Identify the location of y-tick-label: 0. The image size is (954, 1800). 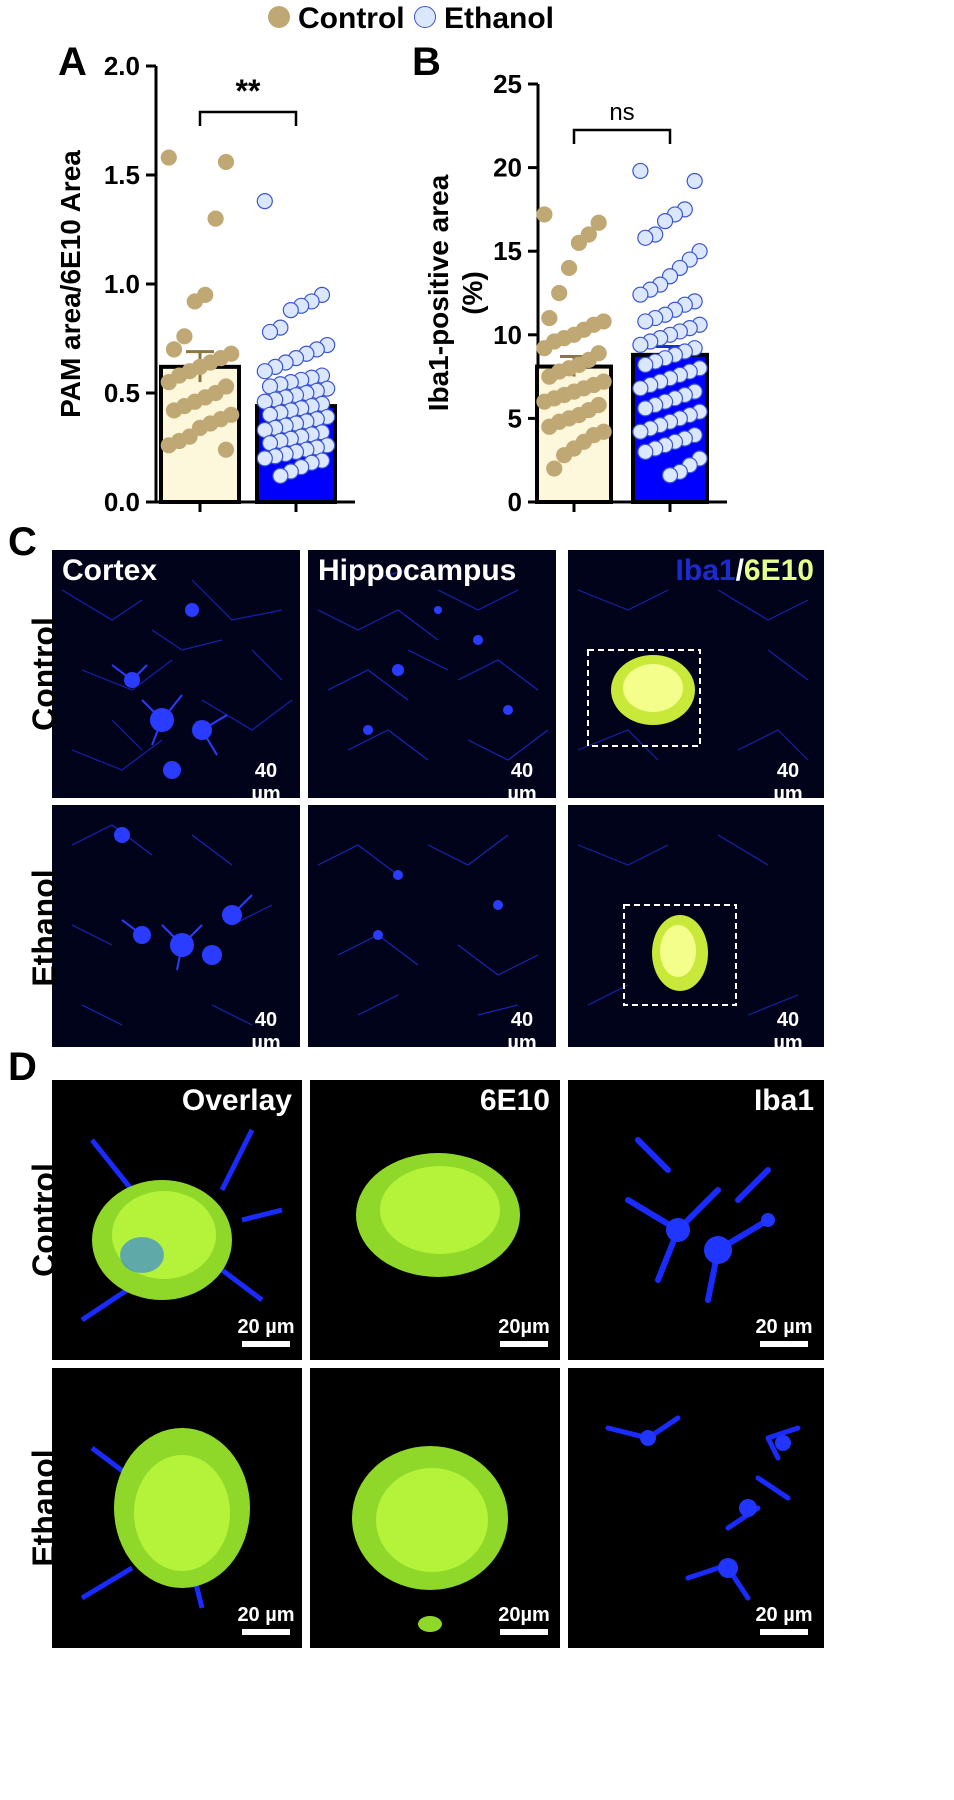
(515, 502).